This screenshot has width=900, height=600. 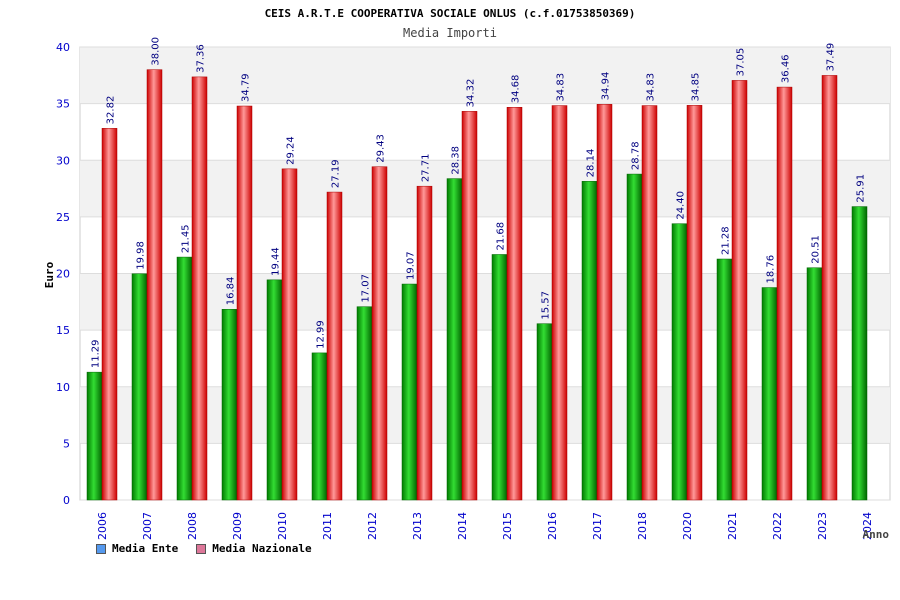 What do you see at coordinates (147, 526) in the screenshot?
I see `x-tick-label: 2007` at bounding box center [147, 526].